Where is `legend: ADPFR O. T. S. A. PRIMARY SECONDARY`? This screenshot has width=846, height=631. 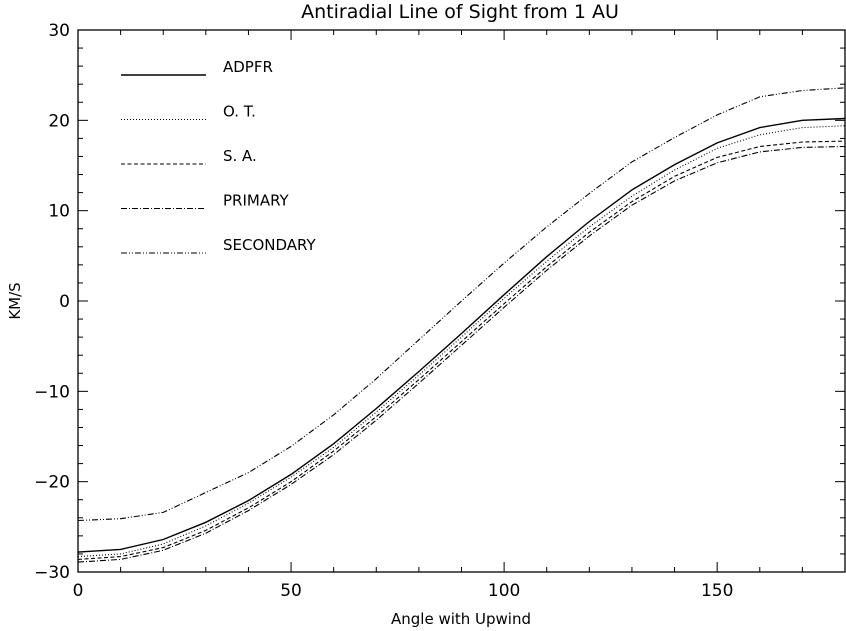
legend: ADPFR O. T. S. A. PRIMARY SECONDARY is located at coordinates (219, 156).